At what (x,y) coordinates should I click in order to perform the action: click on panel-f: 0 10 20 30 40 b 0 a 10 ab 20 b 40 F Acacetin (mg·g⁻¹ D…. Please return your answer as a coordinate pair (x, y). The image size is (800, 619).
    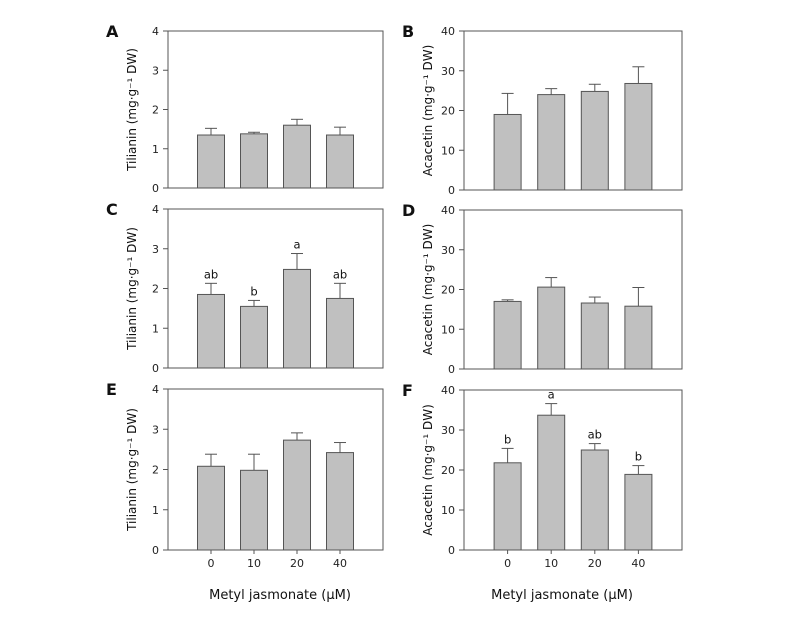
    Looking at the image, I should click on (542, 475).